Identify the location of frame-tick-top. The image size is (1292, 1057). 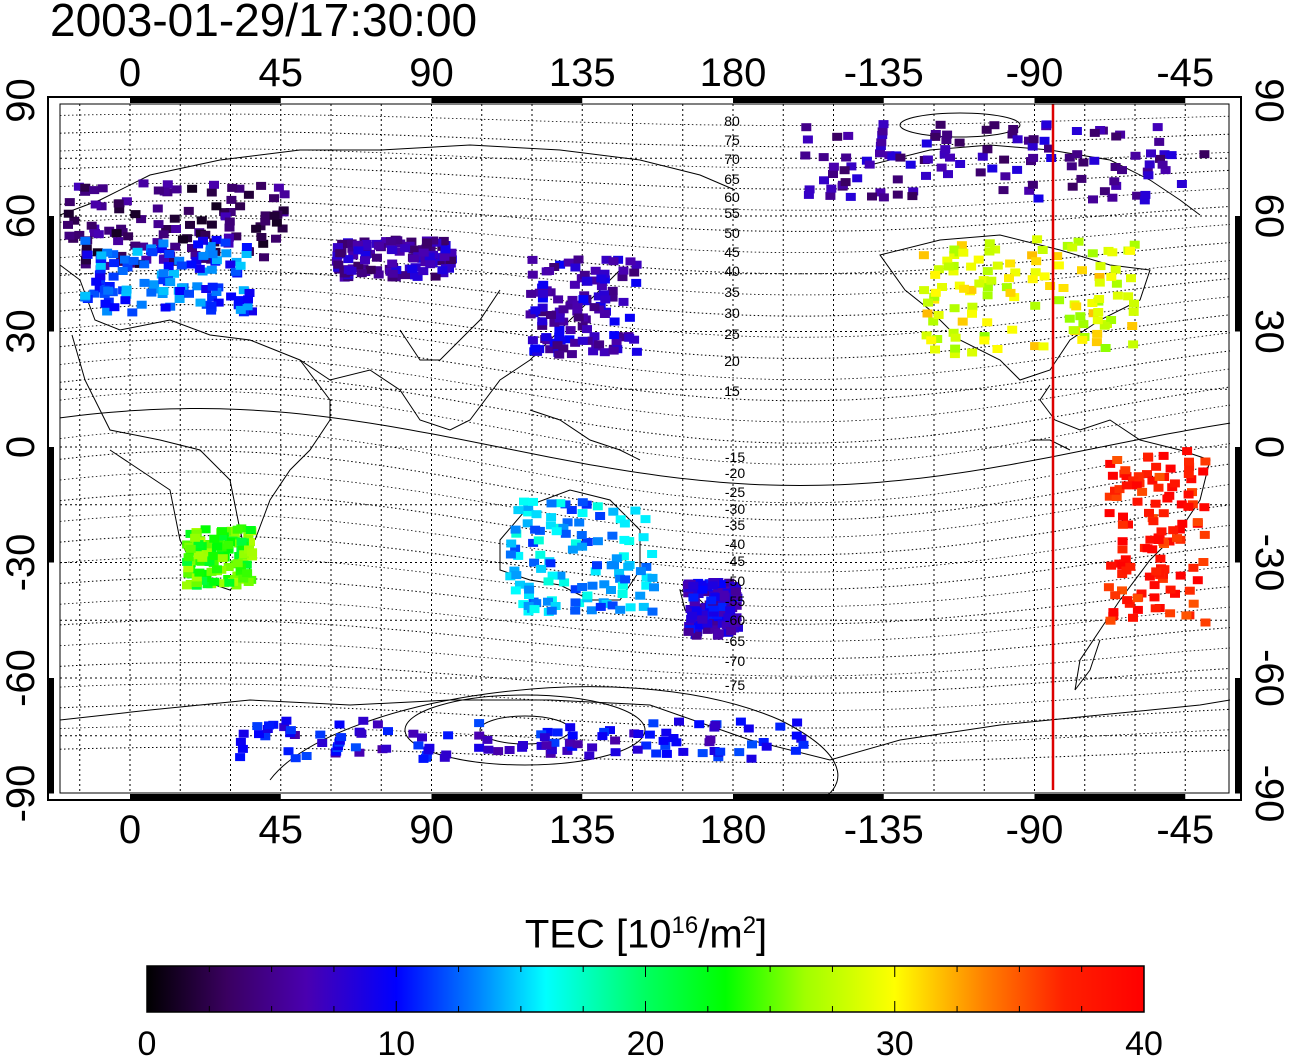
(808, 100).